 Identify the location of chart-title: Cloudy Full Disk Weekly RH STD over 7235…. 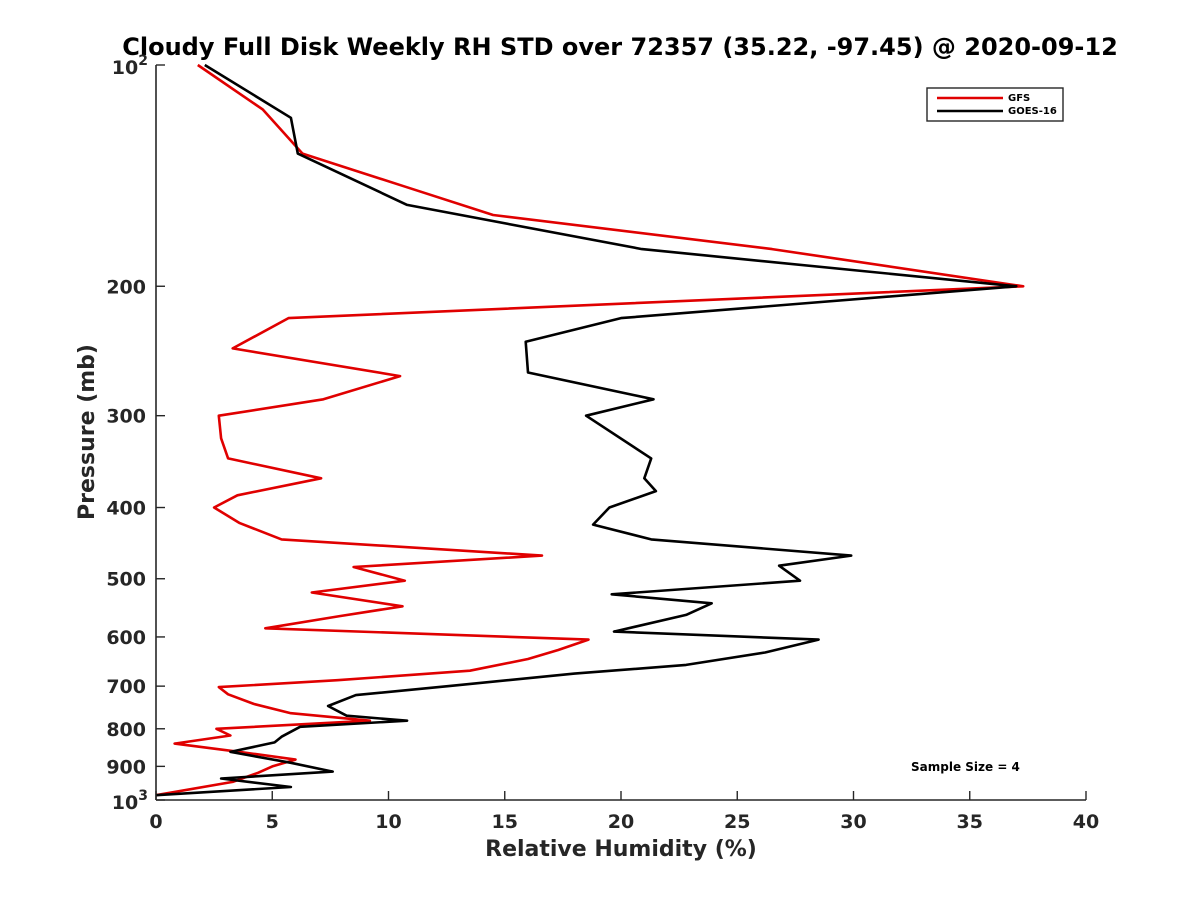
(620, 47).